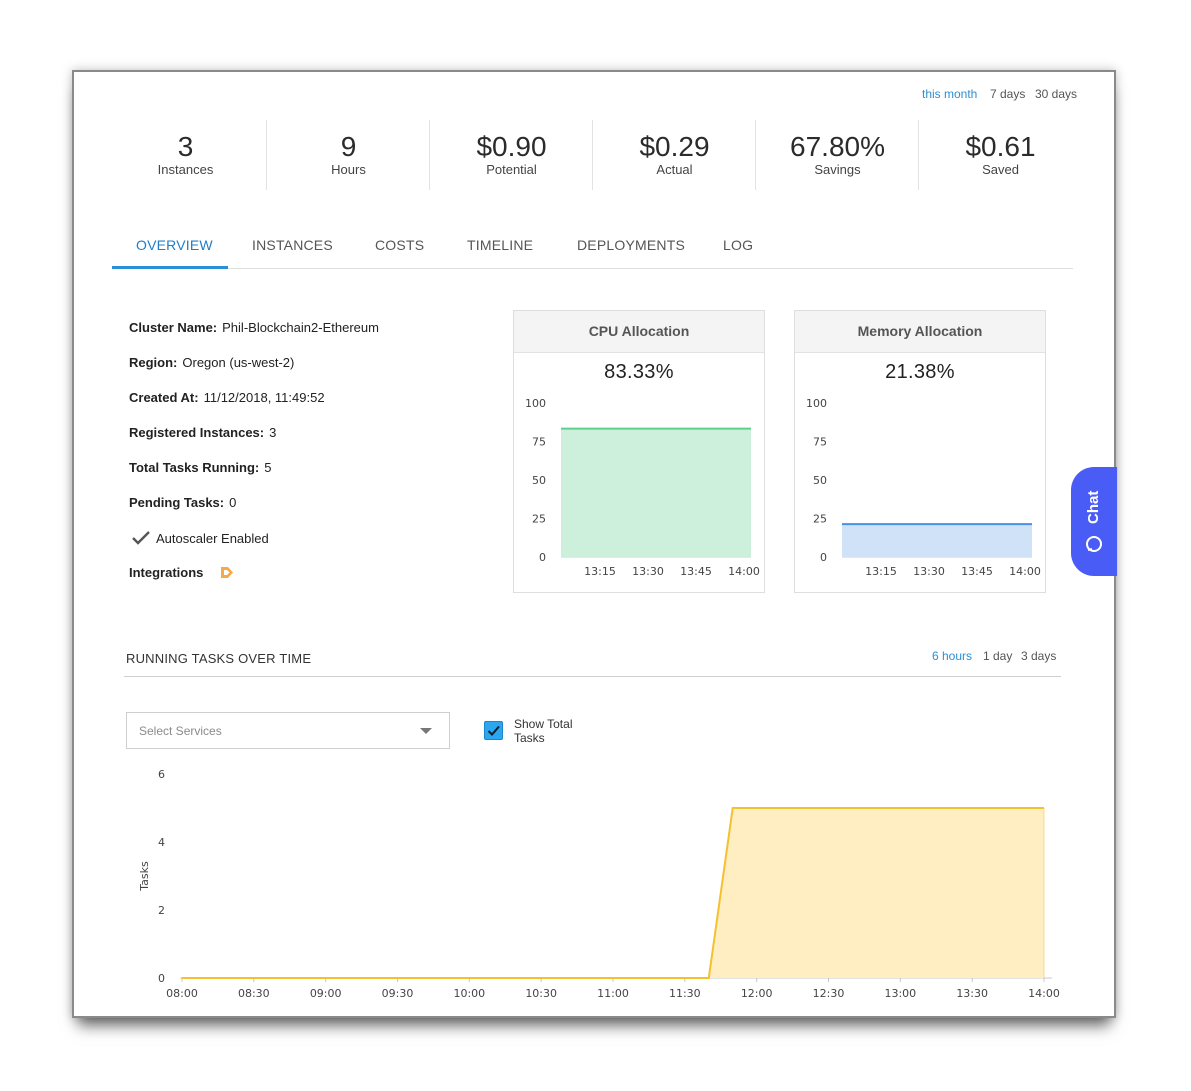 The image size is (1191, 1091). What do you see at coordinates (348, 155) in the screenshot?
I see `stat-hours: 9 Hours` at bounding box center [348, 155].